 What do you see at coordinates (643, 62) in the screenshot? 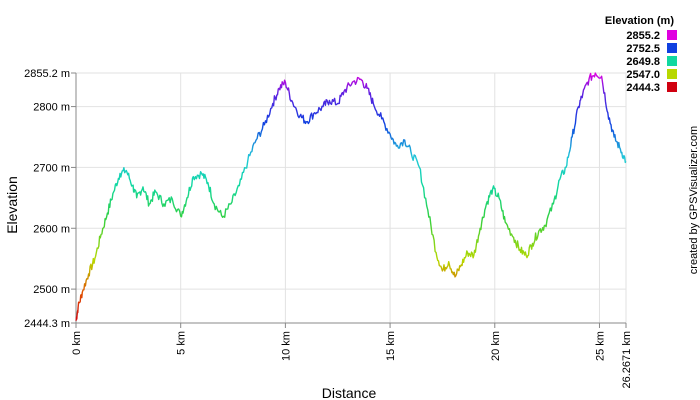
I see `legend-entry-label: 2649.8` at bounding box center [643, 62].